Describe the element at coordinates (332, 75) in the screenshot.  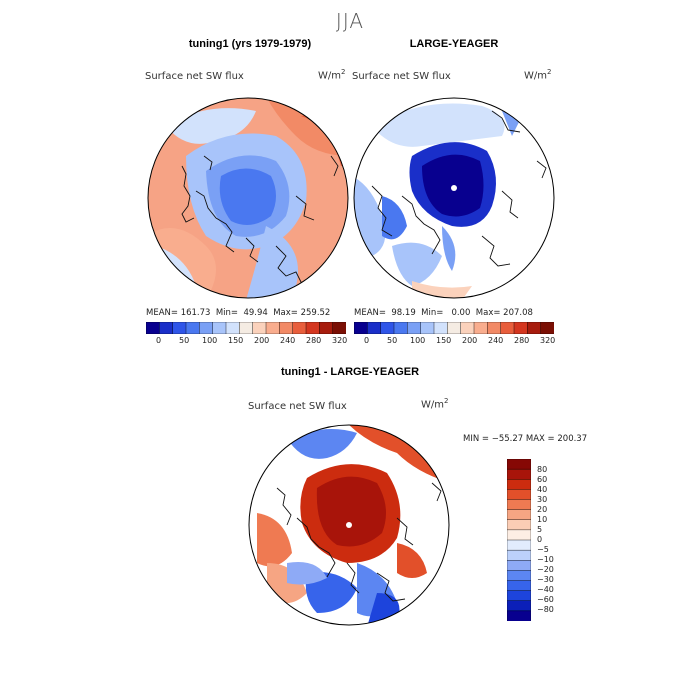
I see `panel1-units: W/m2` at that location.